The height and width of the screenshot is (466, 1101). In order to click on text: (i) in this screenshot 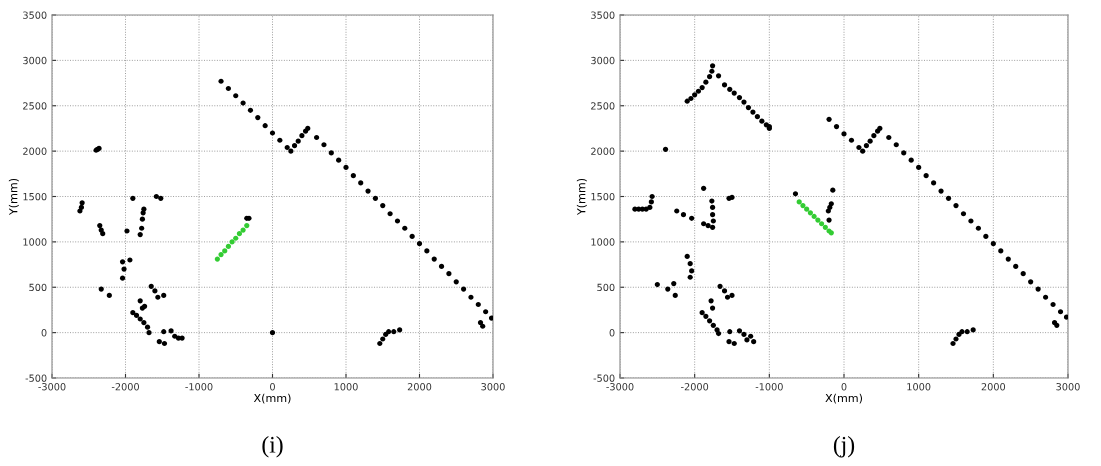, I will do `click(272, 447)`.